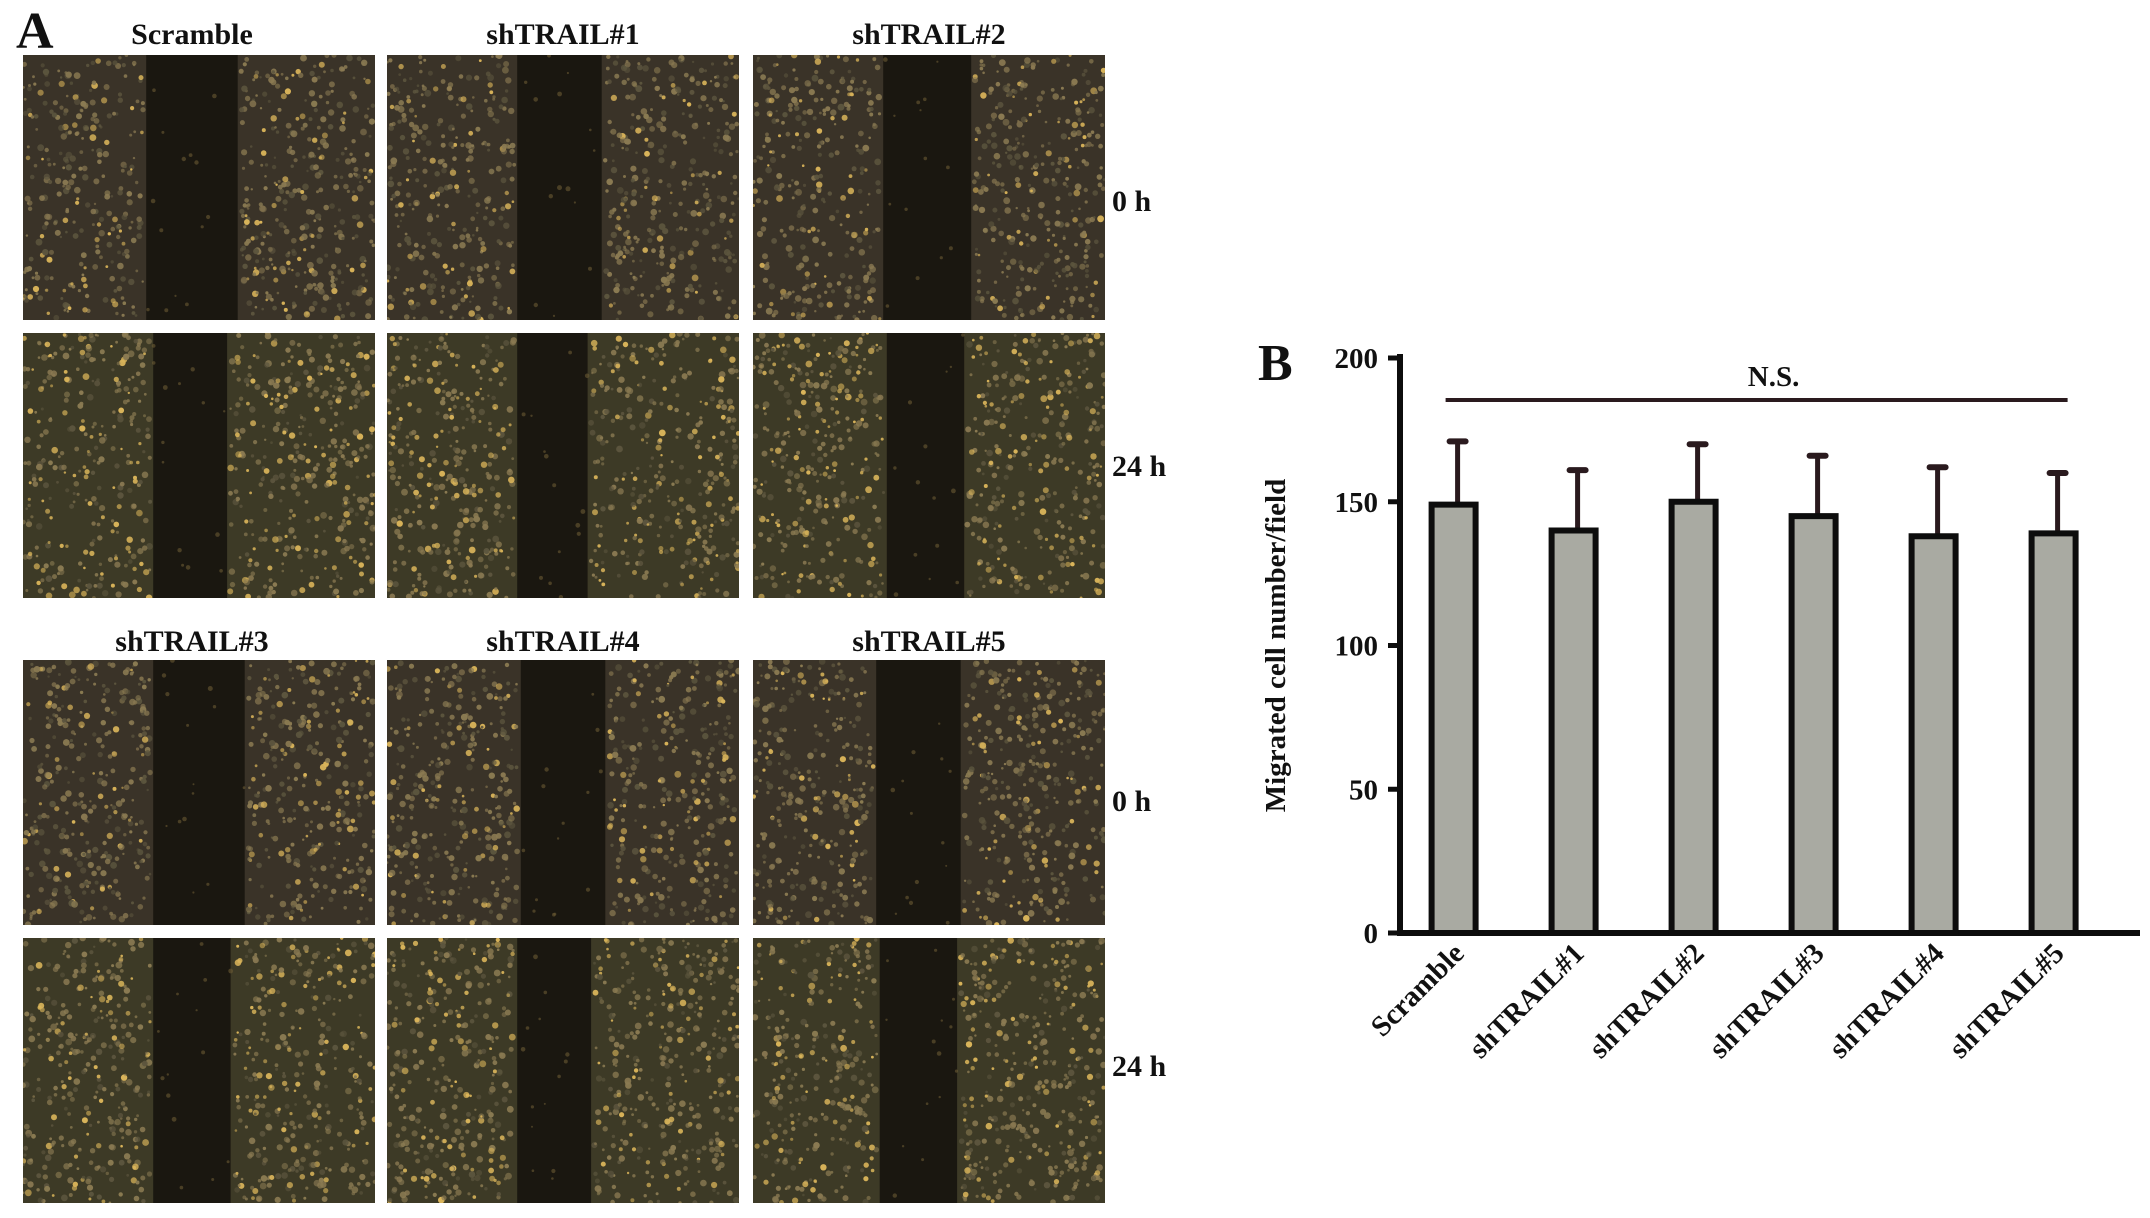 The image size is (2150, 1218). What do you see at coordinates (1774, 377) in the screenshot?
I see `significance-label: N.S.` at bounding box center [1774, 377].